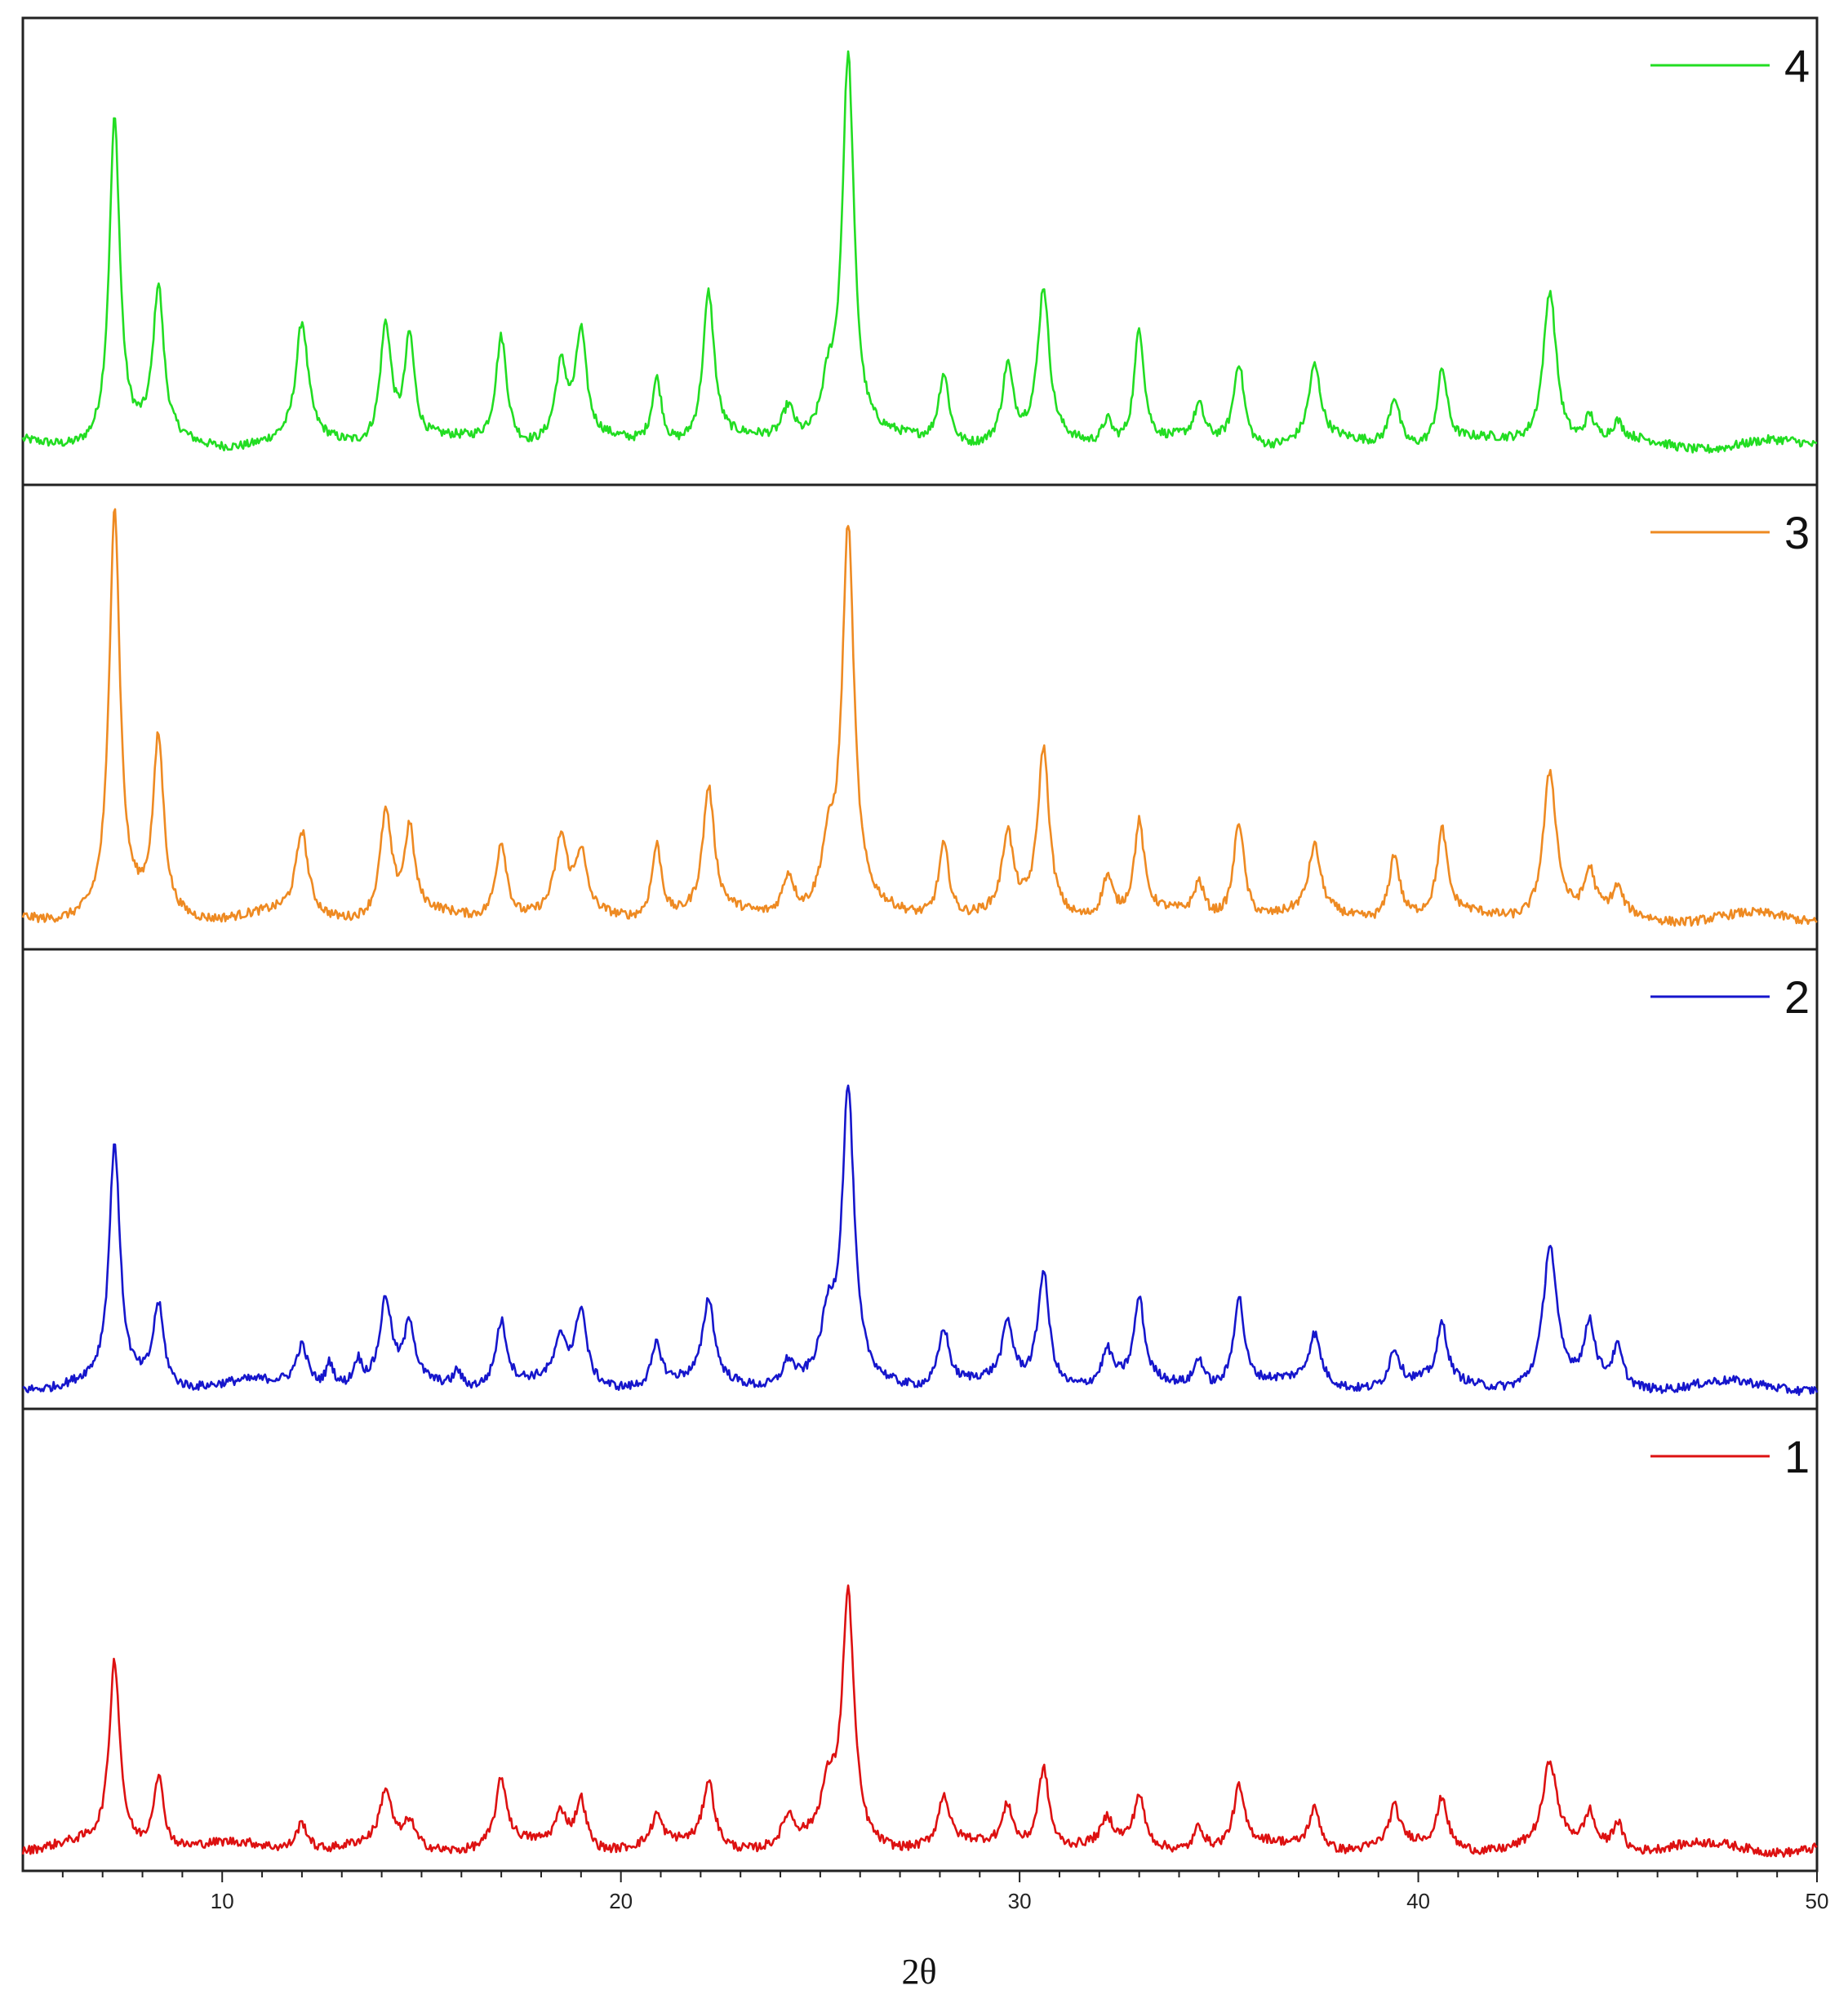  Describe the element at coordinates (1797, 997) in the screenshot. I see `legend-label-2: 2` at that location.